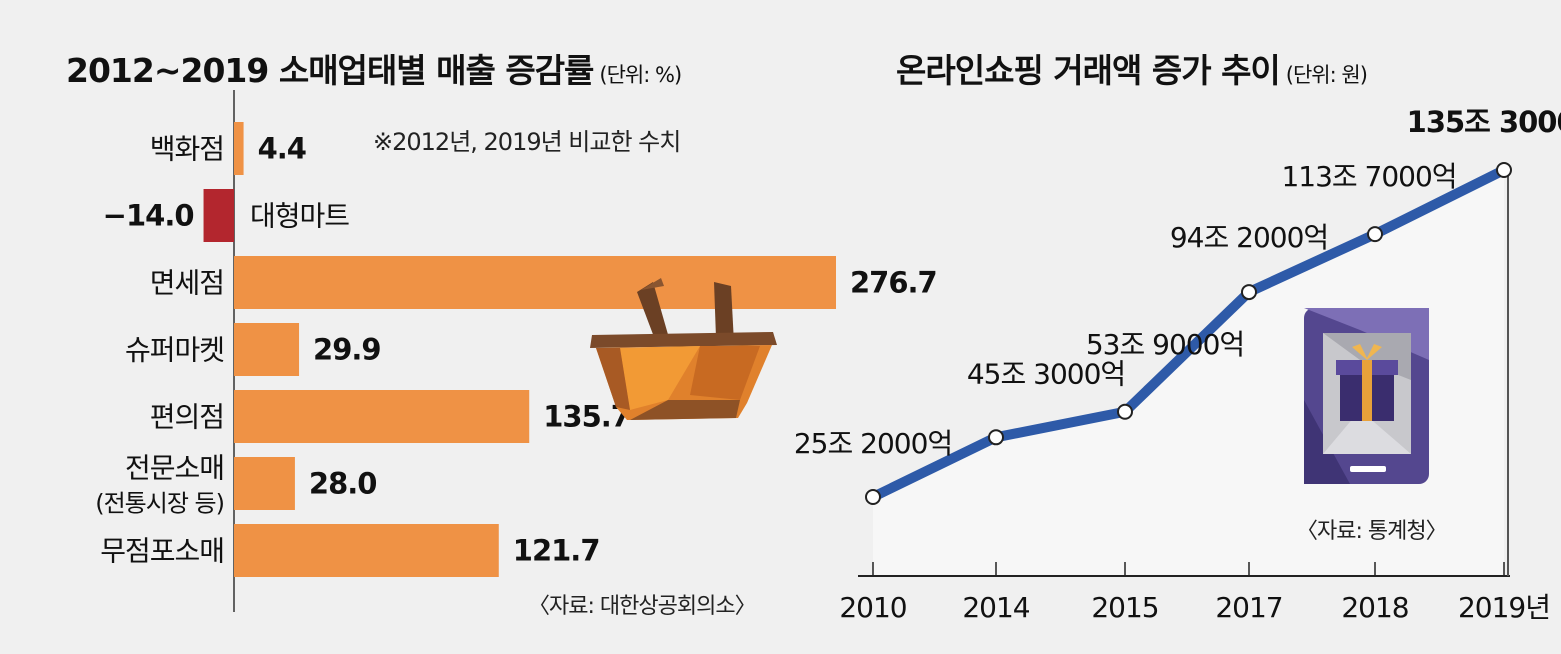 The height and width of the screenshot is (654, 1561). I want to click on point-label-0: 25조 2000억, so click(873, 443).